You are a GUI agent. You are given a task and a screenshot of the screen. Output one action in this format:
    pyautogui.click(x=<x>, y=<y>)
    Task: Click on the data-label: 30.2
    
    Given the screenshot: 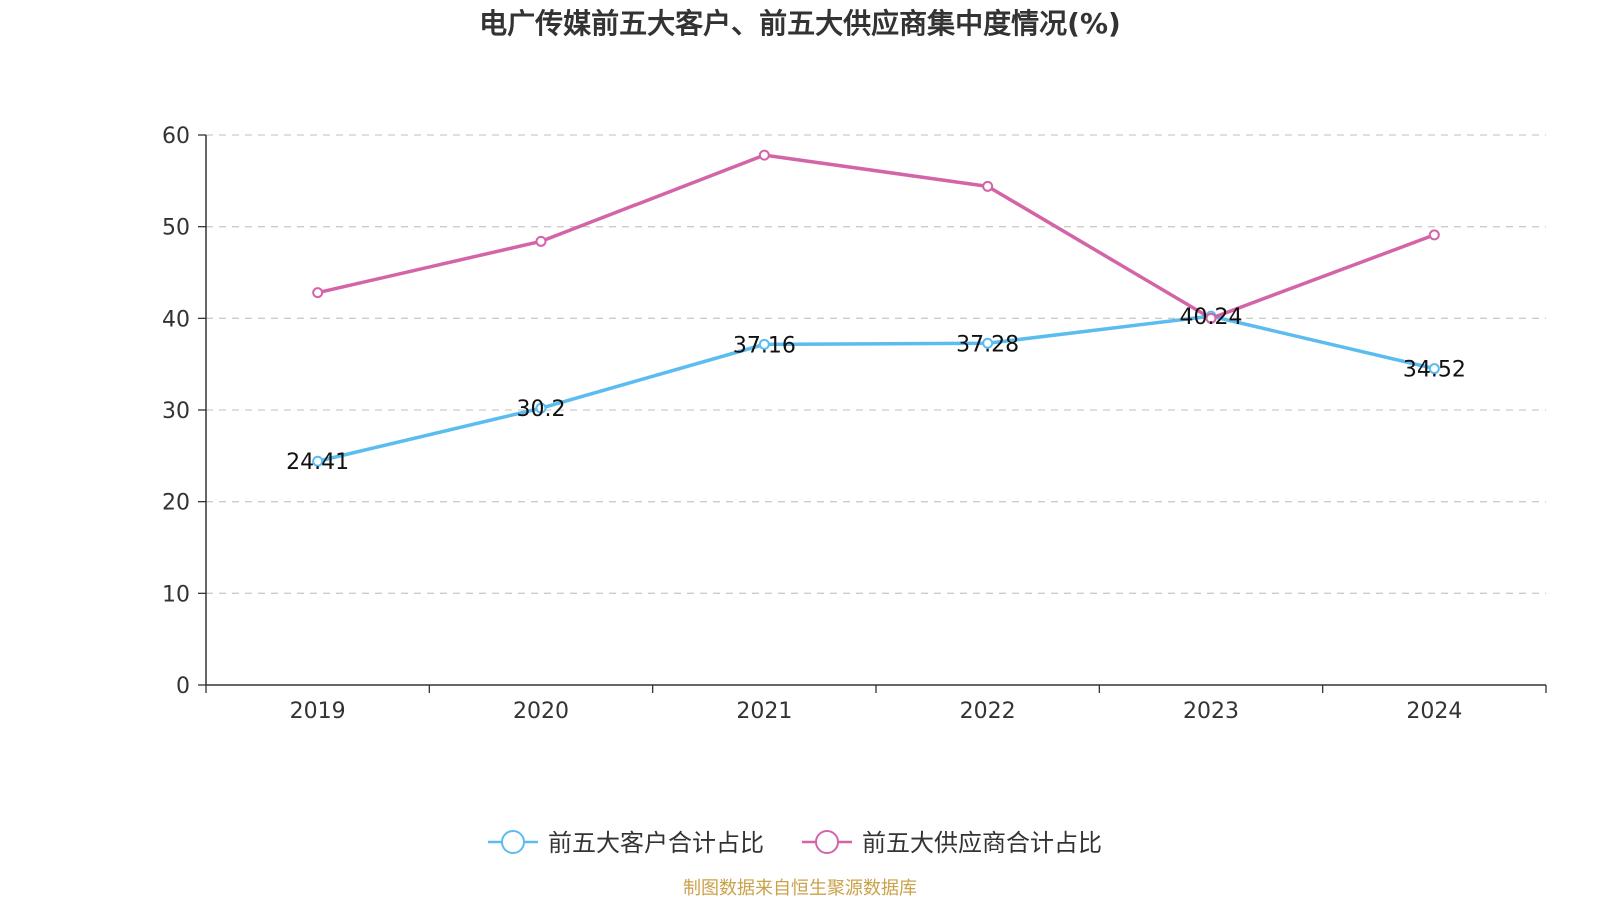 What is the action you would take?
    pyautogui.click(x=541, y=409)
    